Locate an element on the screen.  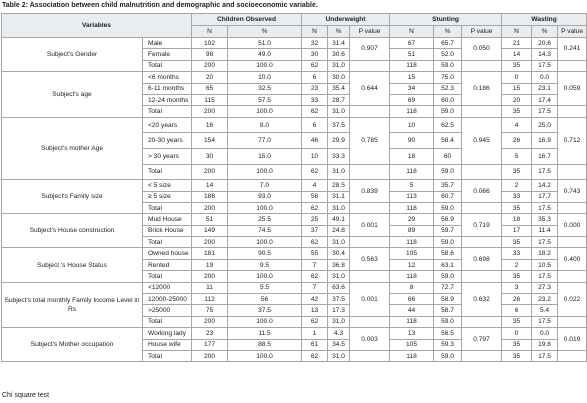
group-label: Subject 's House Status is located at coordinates (72, 265).